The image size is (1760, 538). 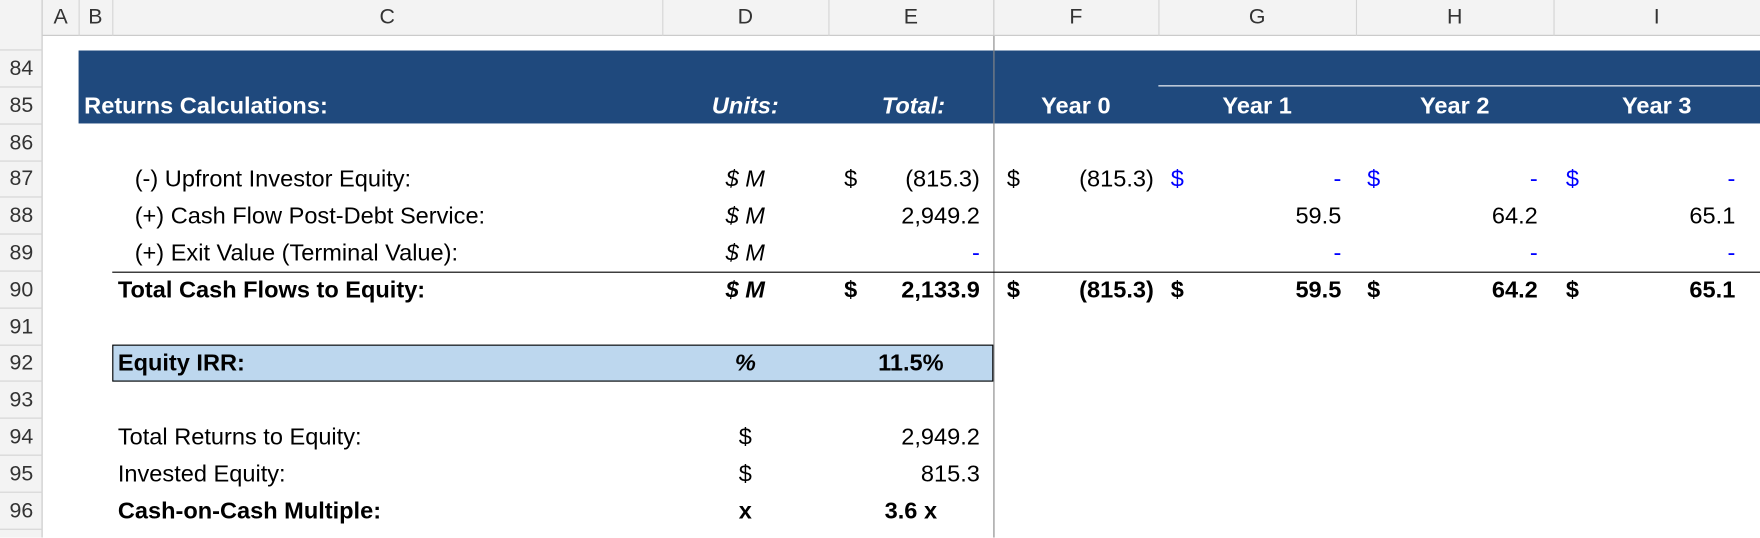 What do you see at coordinates (21, 290) in the screenshot?
I see `row-number: 90` at bounding box center [21, 290].